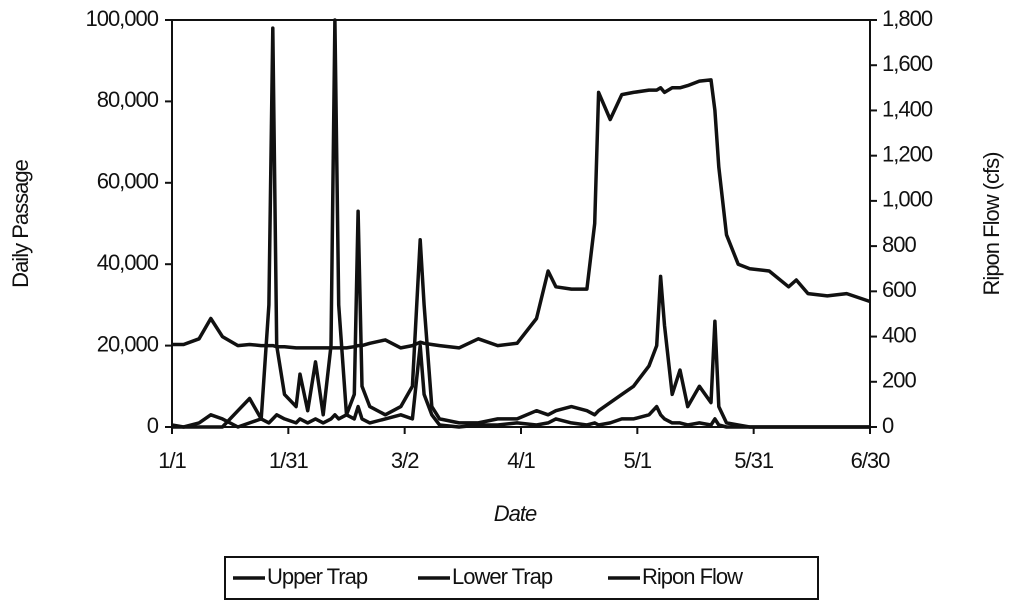 The width and height of the screenshot is (1011, 611). Describe the element at coordinates (515, 513) in the screenshot. I see `x-axis-label: Date` at that location.